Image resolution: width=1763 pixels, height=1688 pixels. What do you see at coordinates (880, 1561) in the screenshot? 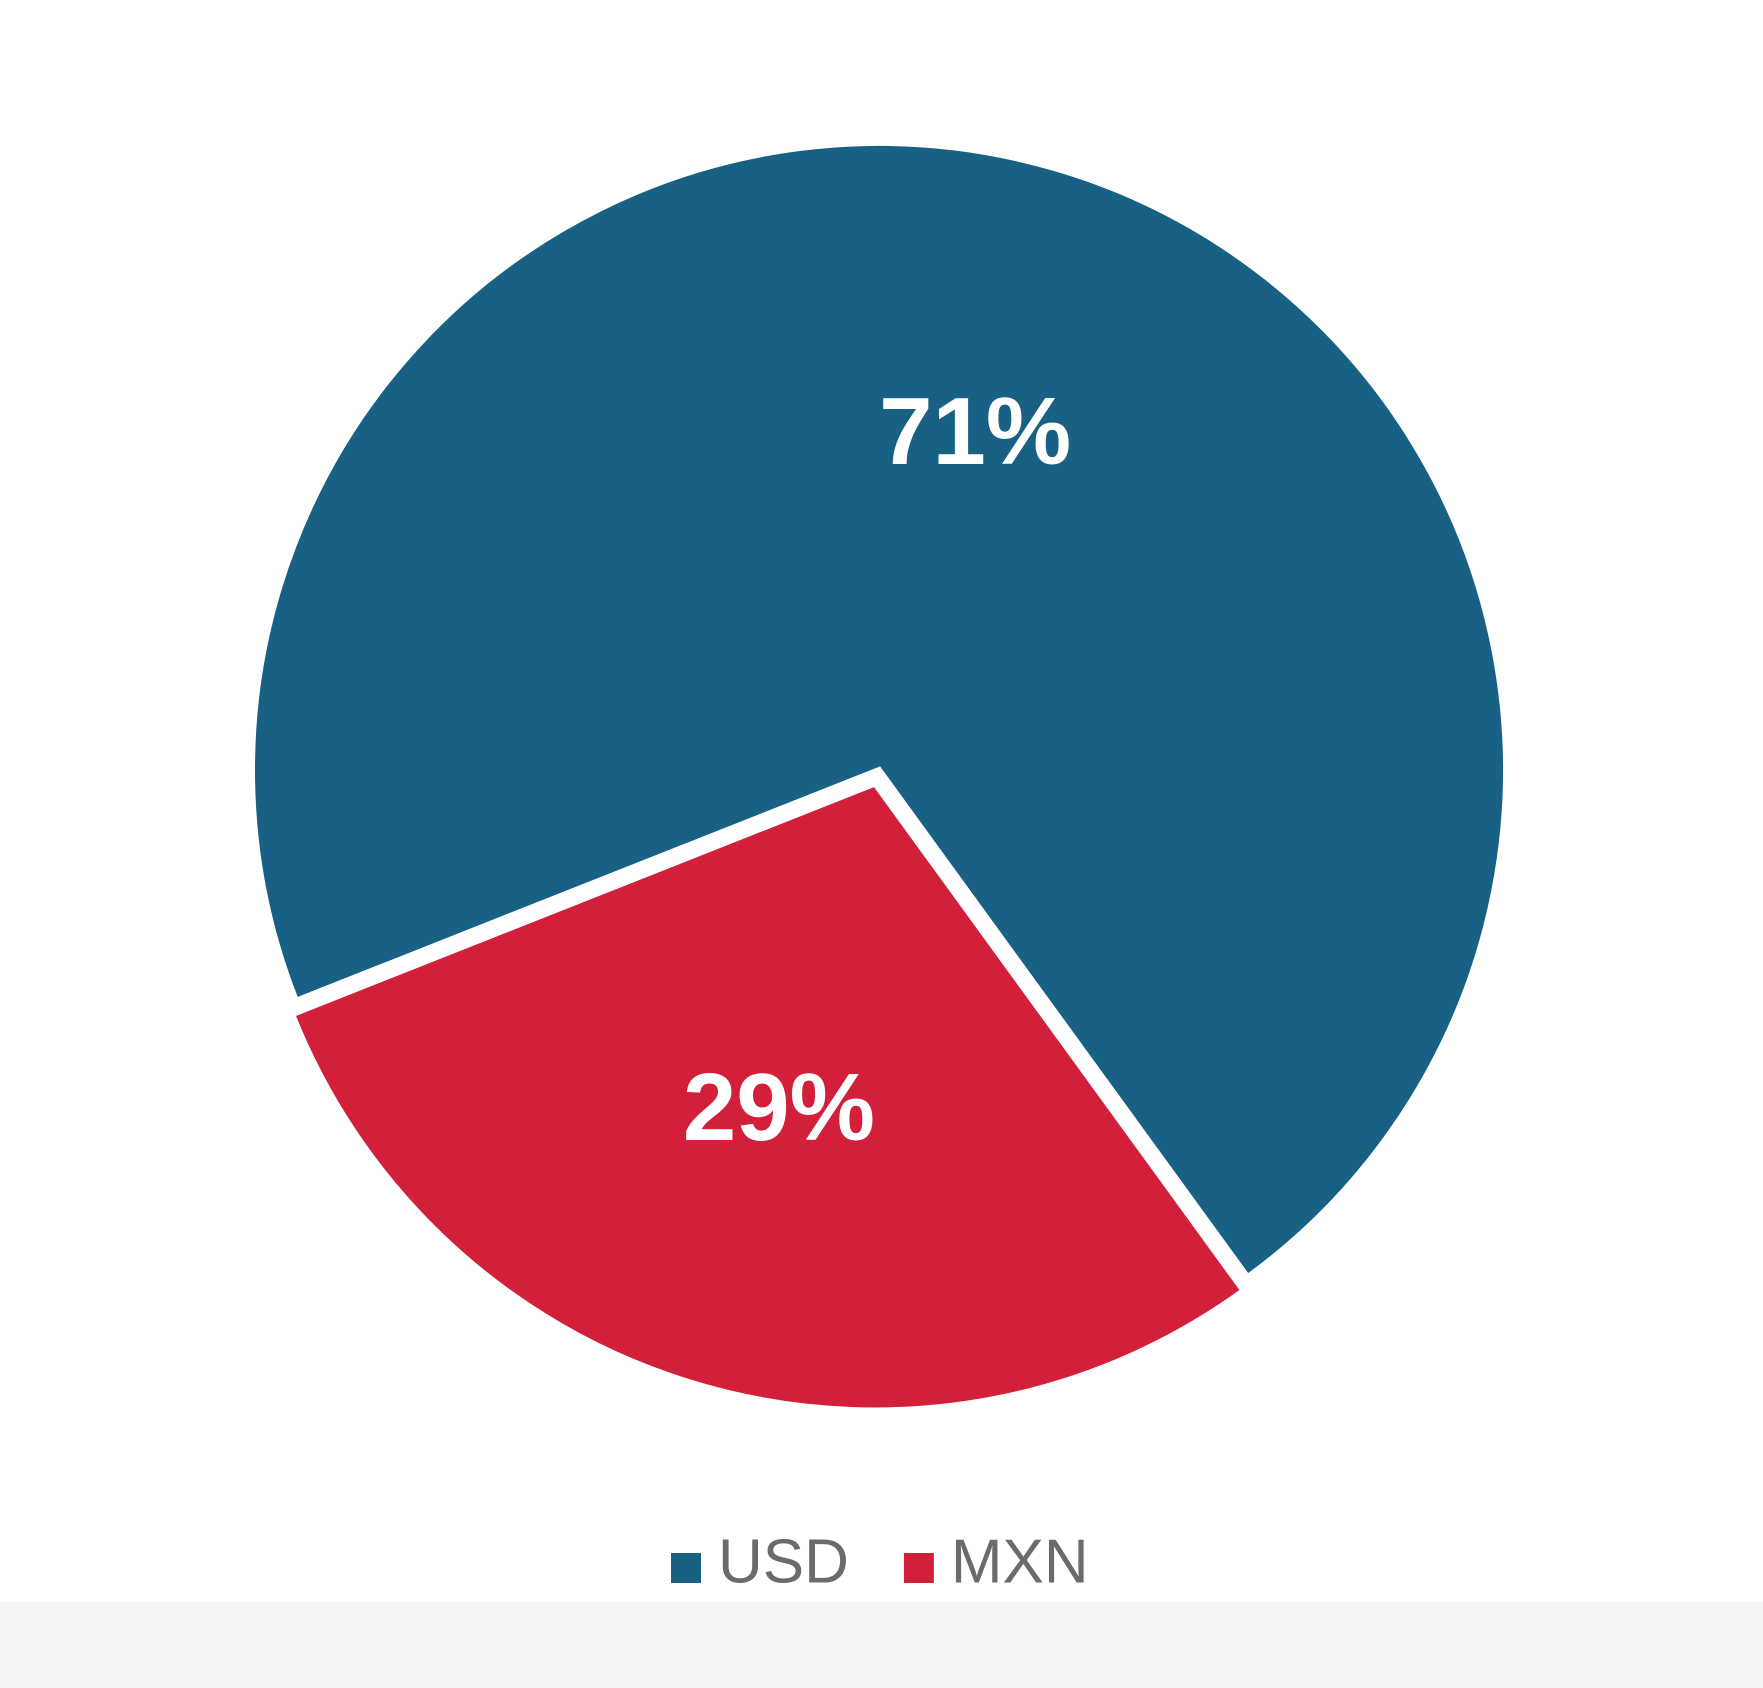
I see `legend: USD MXN` at bounding box center [880, 1561].